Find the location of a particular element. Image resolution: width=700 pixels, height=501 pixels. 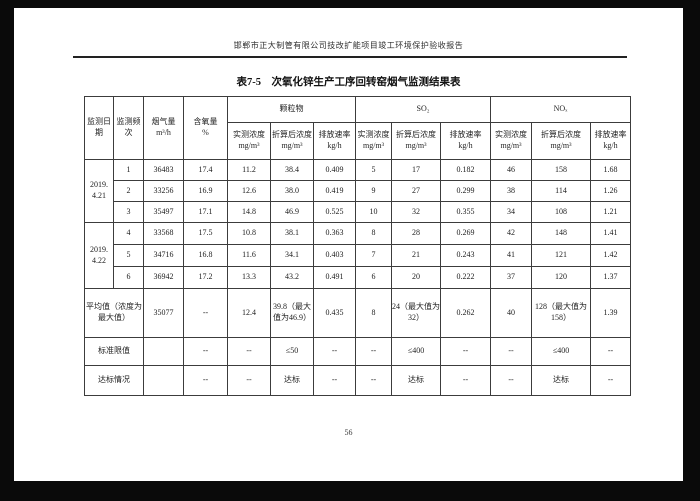

table-cell: 10.8 is located at coordinates (249, 233).